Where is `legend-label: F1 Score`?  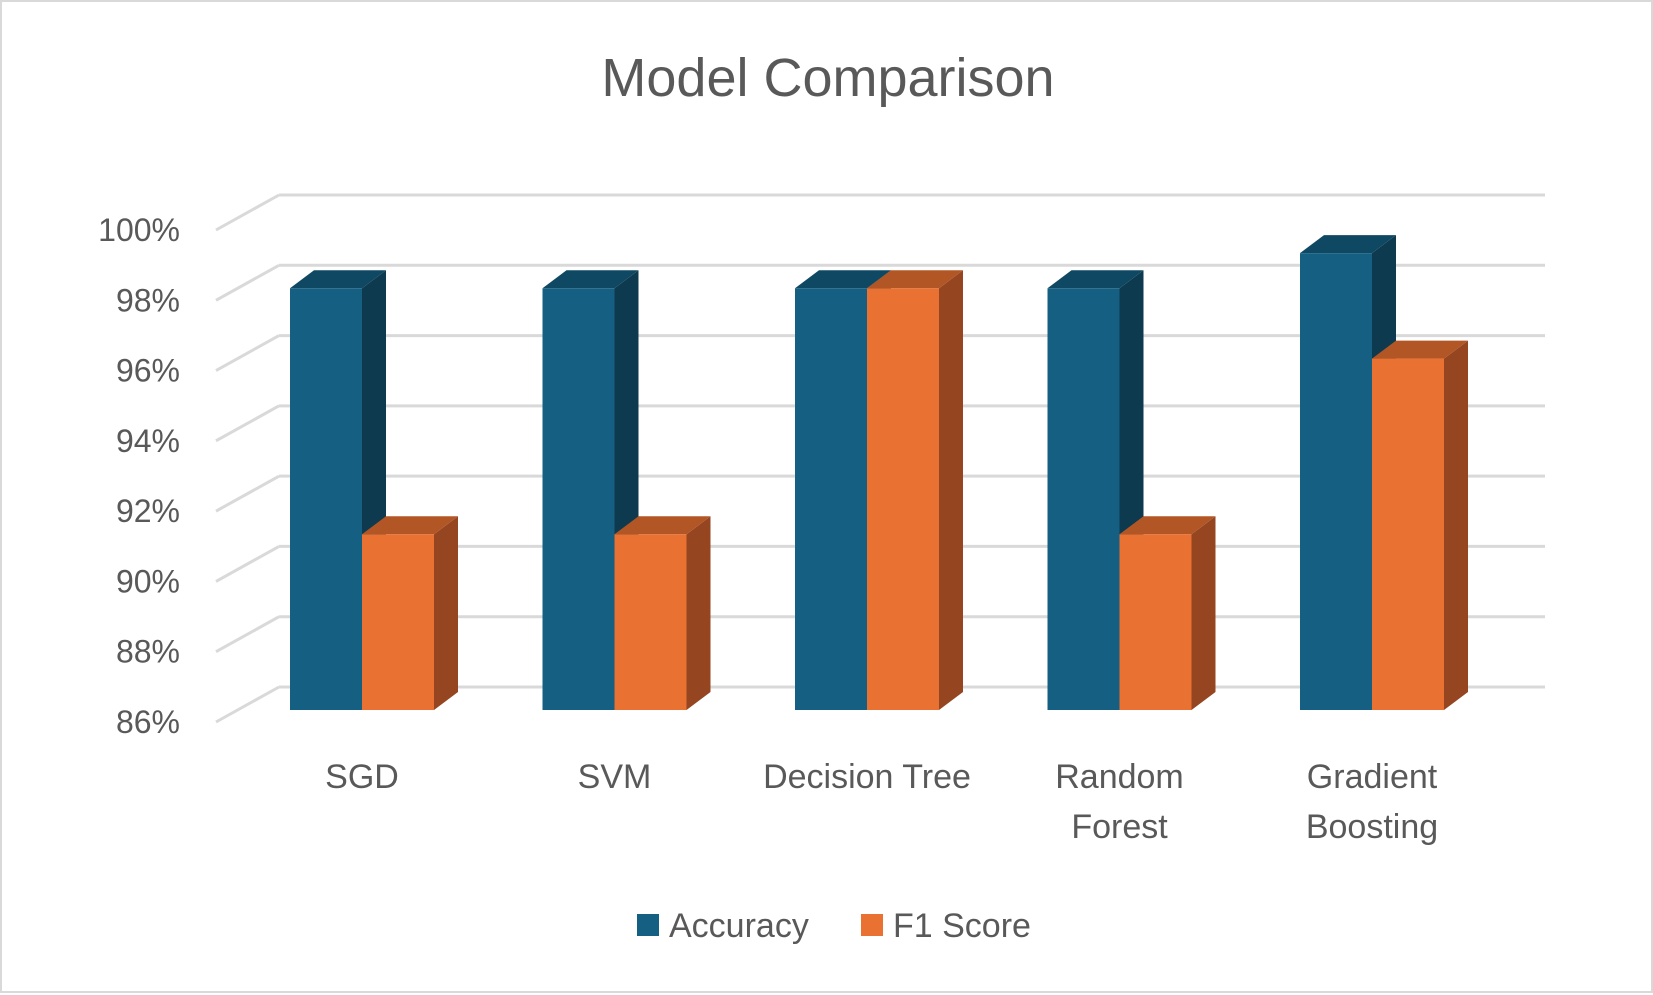 legend-label: F1 Score is located at coordinates (962, 926).